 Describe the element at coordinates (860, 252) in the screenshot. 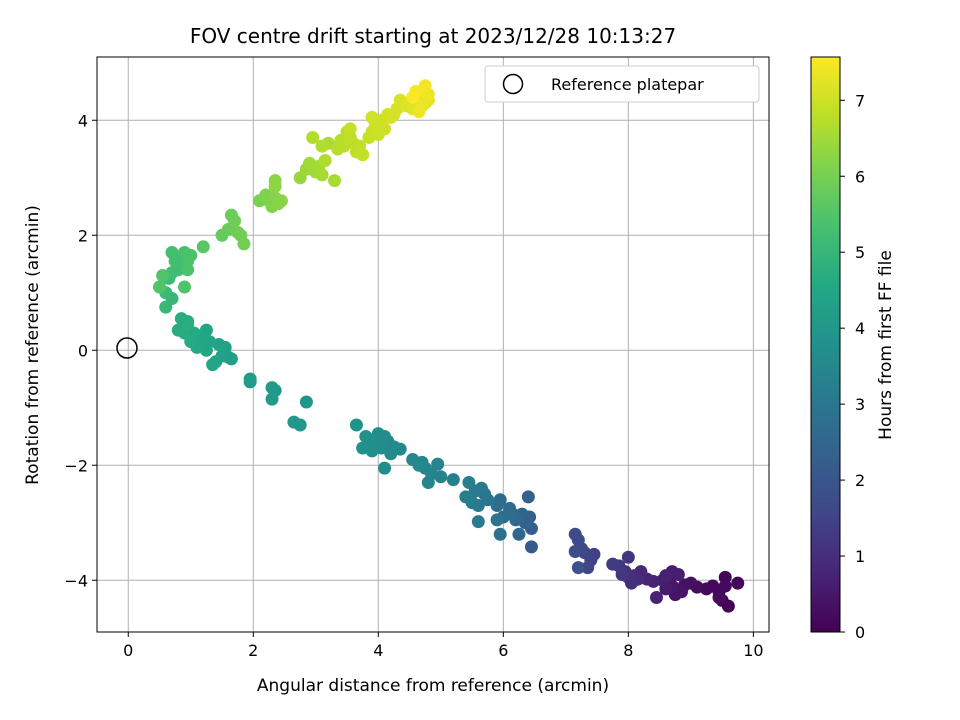

I see `colorbar-tick-label: 5` at that location.